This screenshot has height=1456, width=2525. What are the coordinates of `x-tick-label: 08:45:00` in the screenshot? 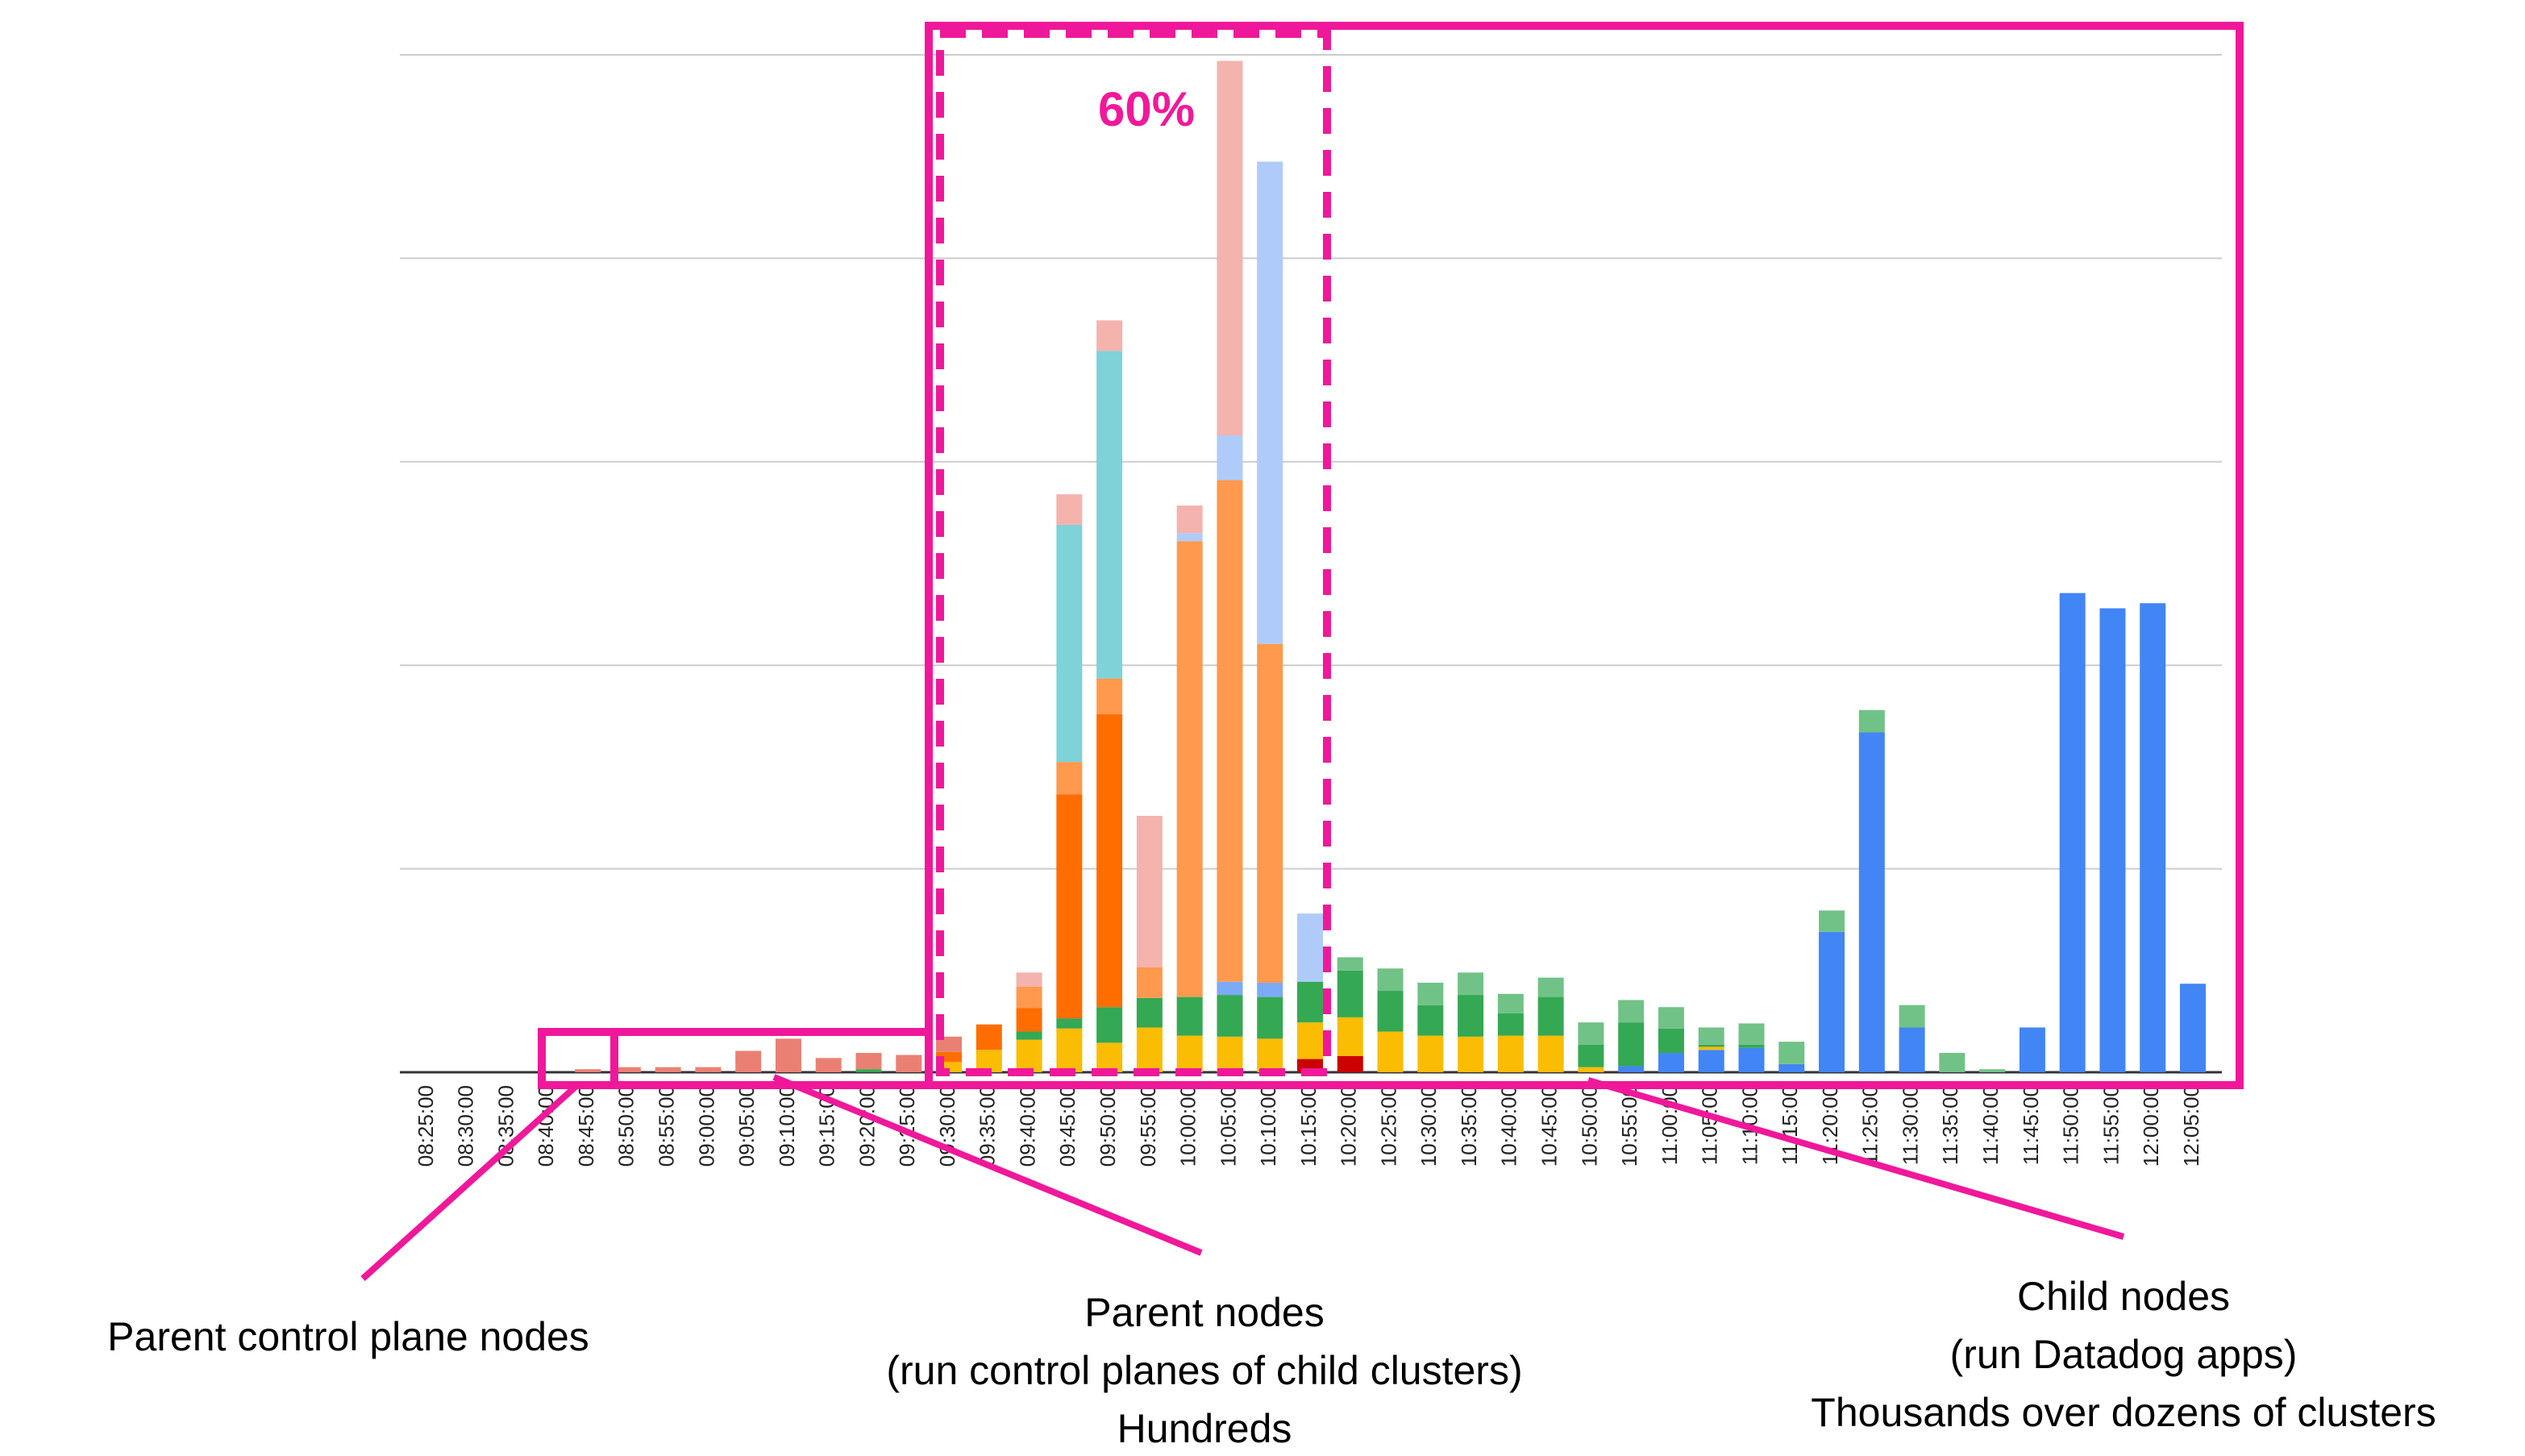 It's located at (586, 1126).